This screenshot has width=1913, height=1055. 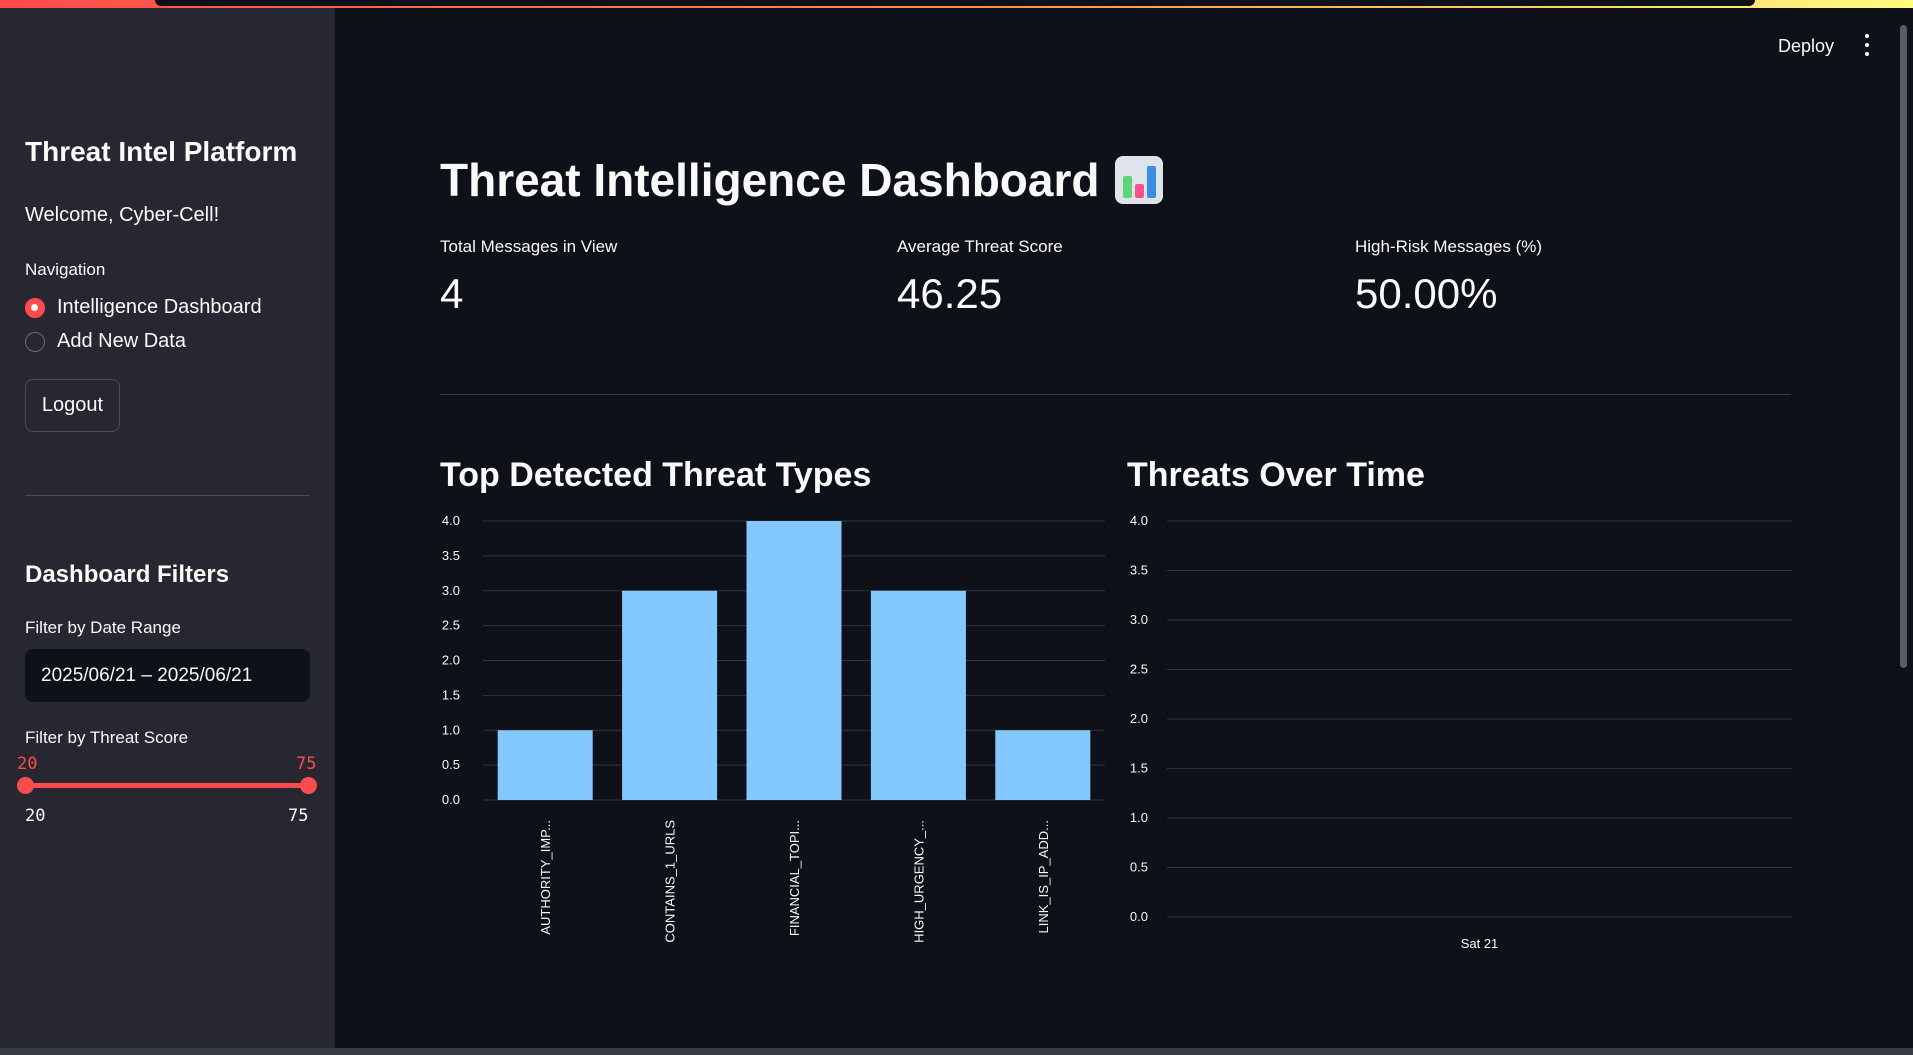 I want to click on logout-button: Logout, so click(x=72, y=405).